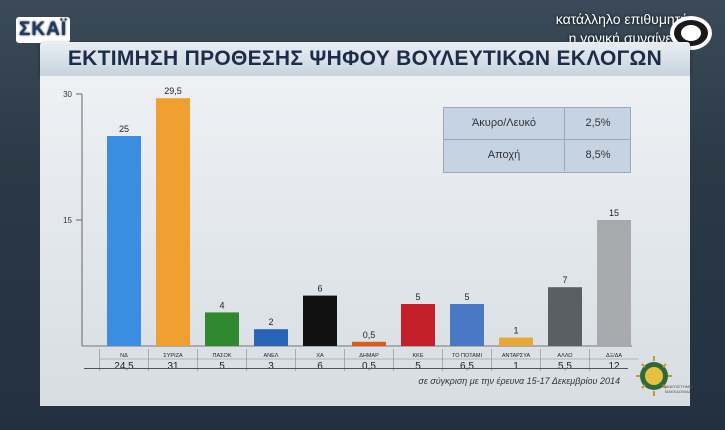 The width and height of the screenshot is (725, 430). I want to click on bar-value-label: 6, so click(319, 289).